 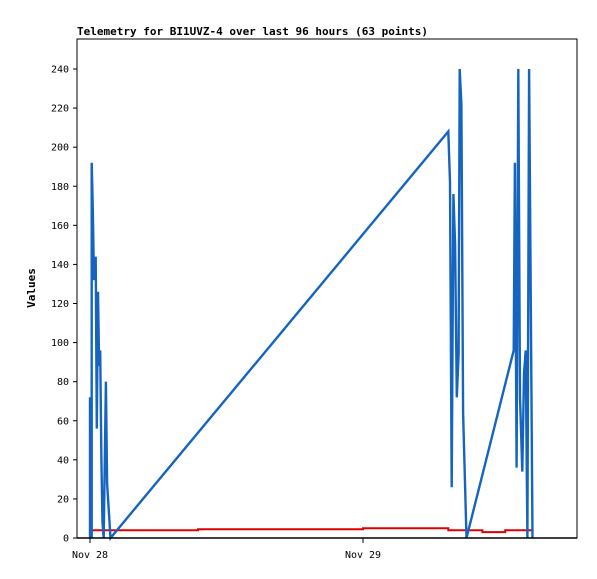 What do you see at coordinates (31, 288) in the screenshot?
I see `y-axis-label: Values` at bounding box center [31, 288].